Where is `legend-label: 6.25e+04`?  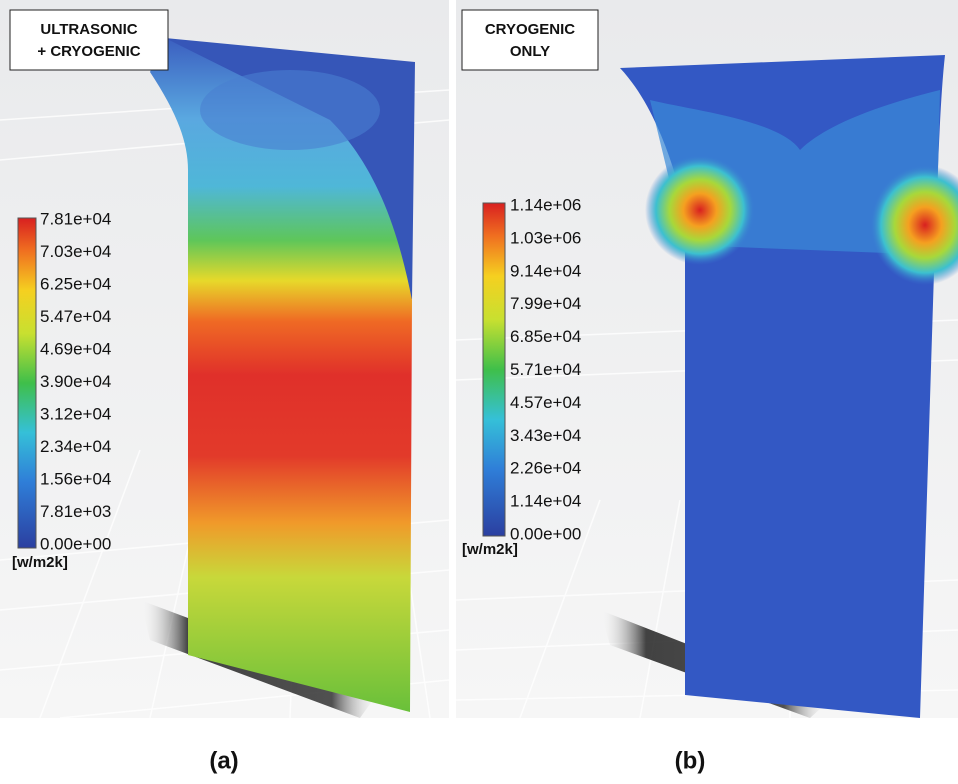
legend-label: 6.25e+04 is located at coordinates (75, 283).